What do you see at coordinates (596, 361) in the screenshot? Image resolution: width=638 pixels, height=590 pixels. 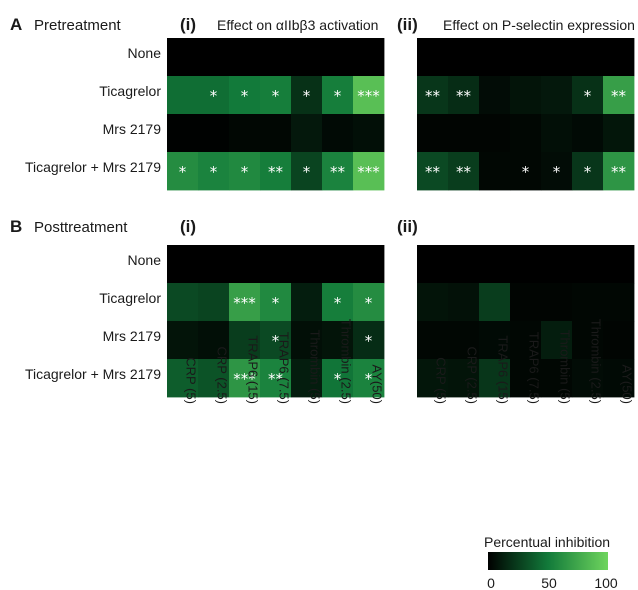 I see `column-label: Thrombin (2.5)` at bounding box center [596, 361].